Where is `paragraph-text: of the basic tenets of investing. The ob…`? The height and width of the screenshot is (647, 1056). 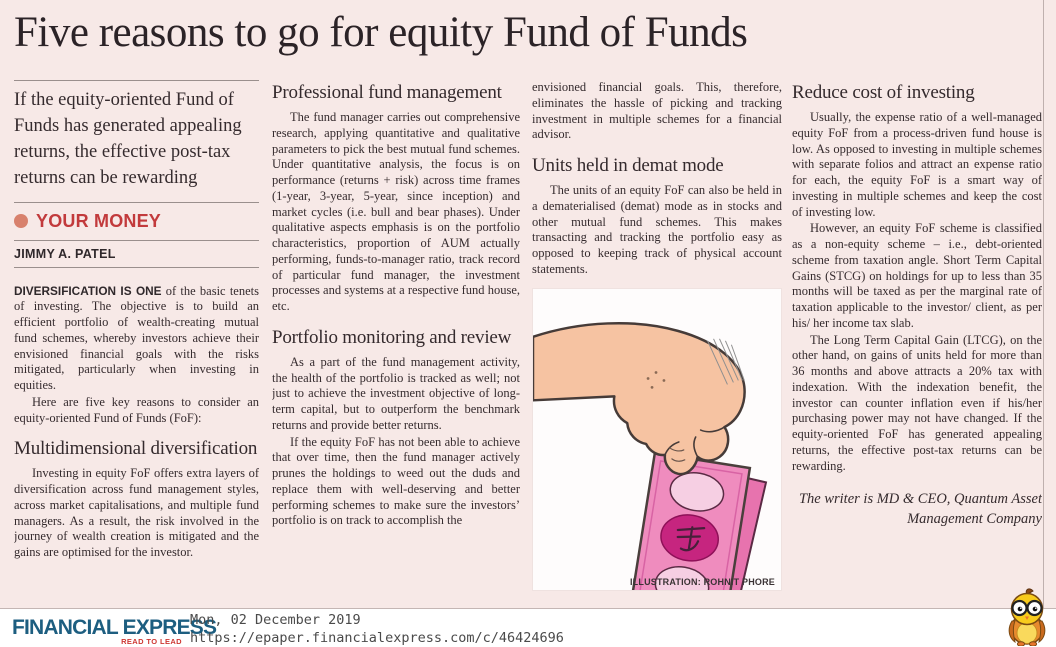 paragraph-text: of the basic tenets of investing. The ob… is located at coordinates (136, 338).